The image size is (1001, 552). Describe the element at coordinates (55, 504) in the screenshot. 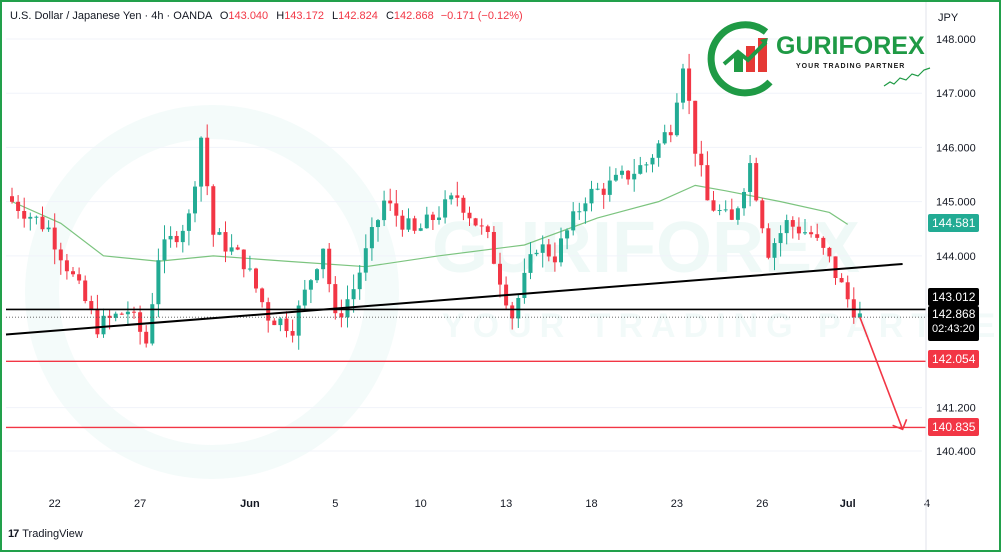

I see `time-tick-label: 22` at that location.